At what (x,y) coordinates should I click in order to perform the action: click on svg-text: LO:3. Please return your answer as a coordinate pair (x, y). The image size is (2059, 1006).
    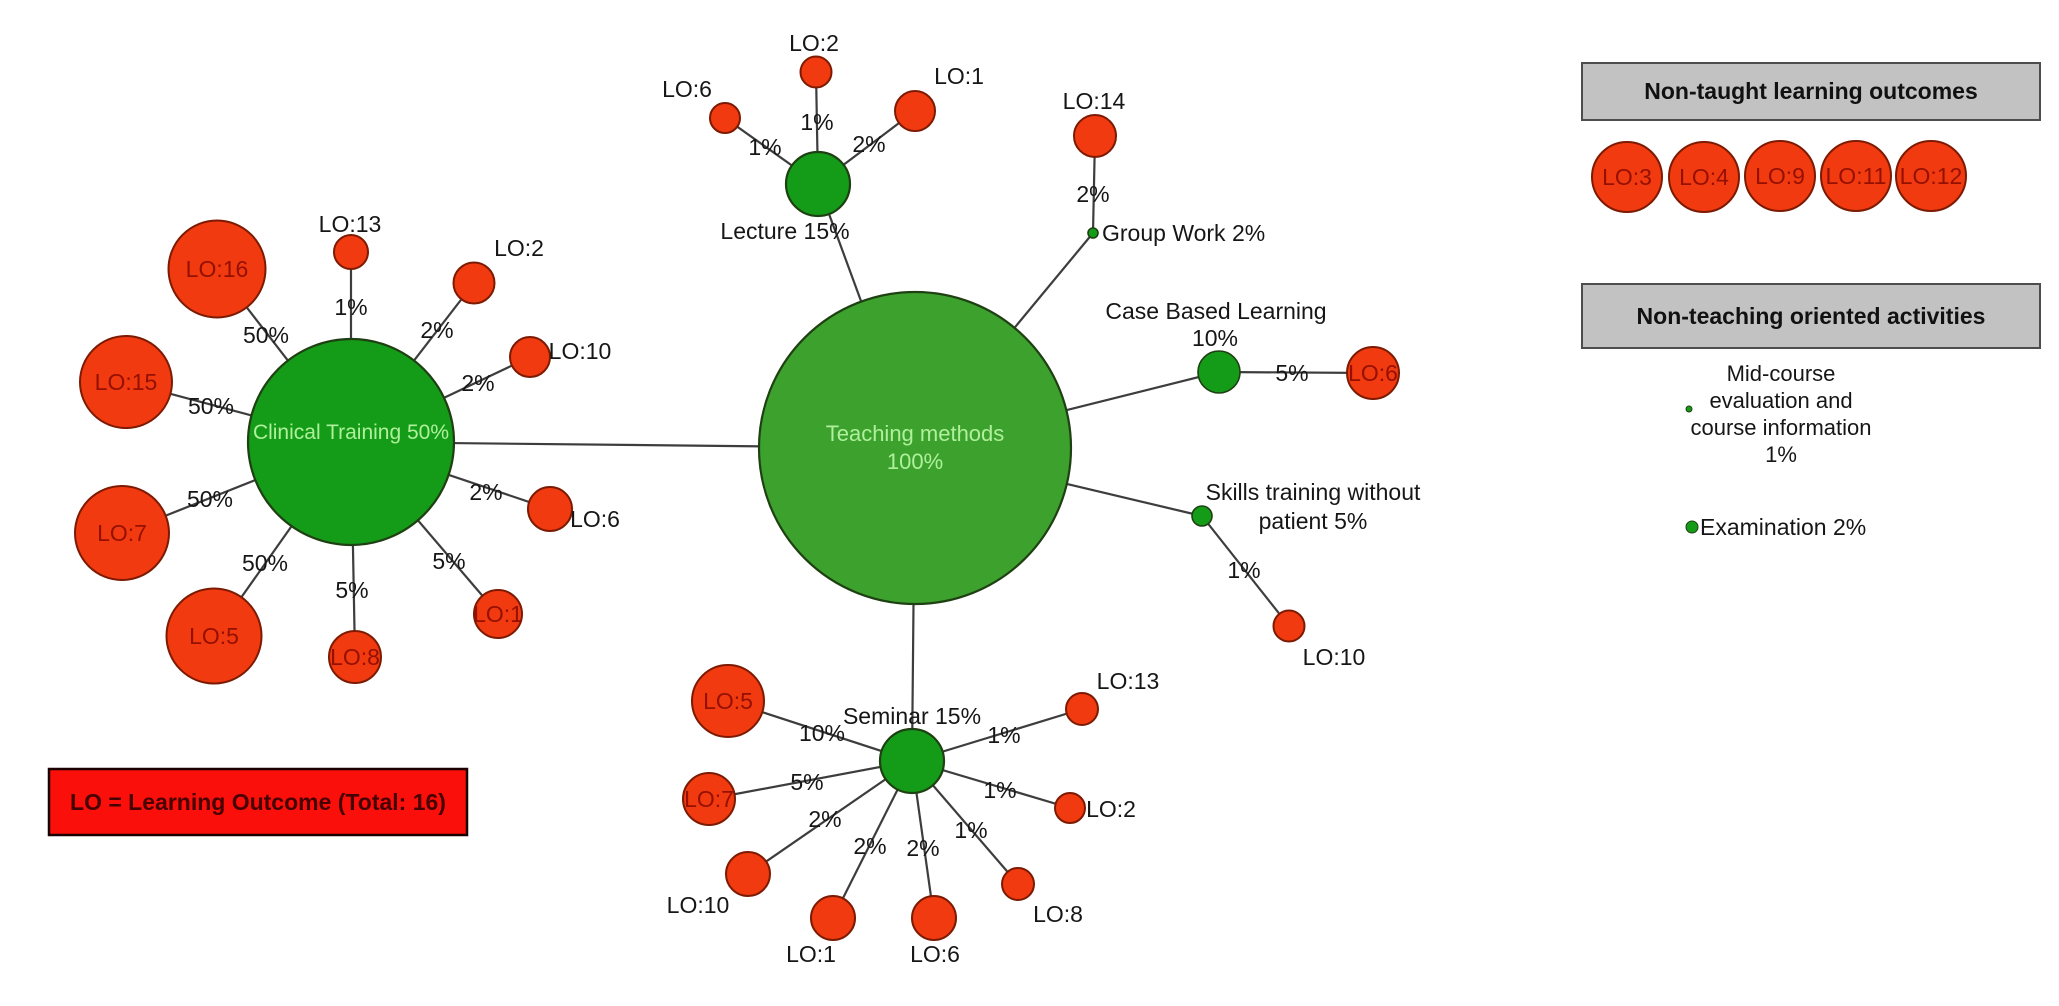
    Looking at the image, I should click on (1627, 177).